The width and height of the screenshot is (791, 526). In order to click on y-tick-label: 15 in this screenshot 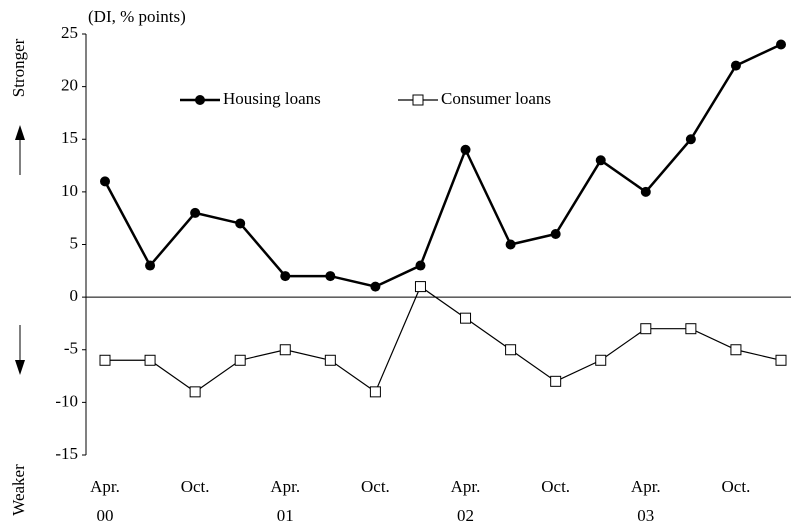, I will do `click(69, 137)`.